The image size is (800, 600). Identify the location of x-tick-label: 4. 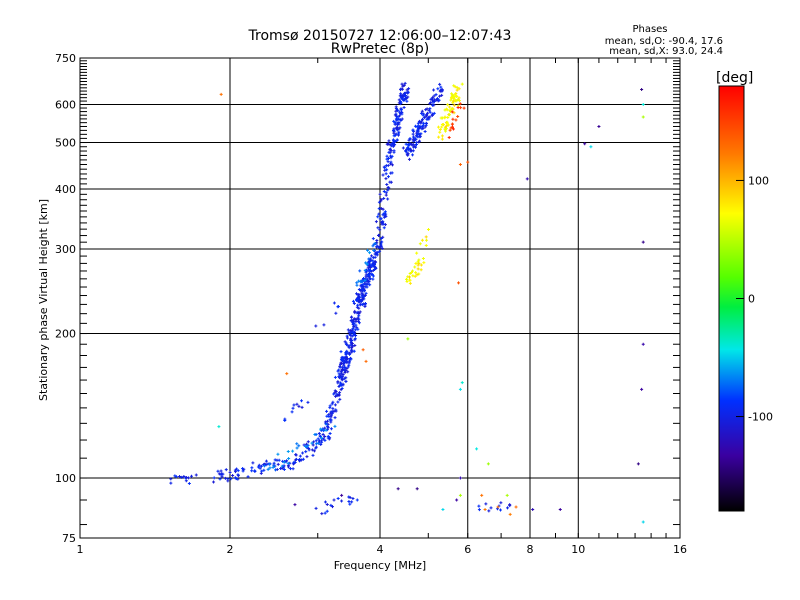
(380, 549).